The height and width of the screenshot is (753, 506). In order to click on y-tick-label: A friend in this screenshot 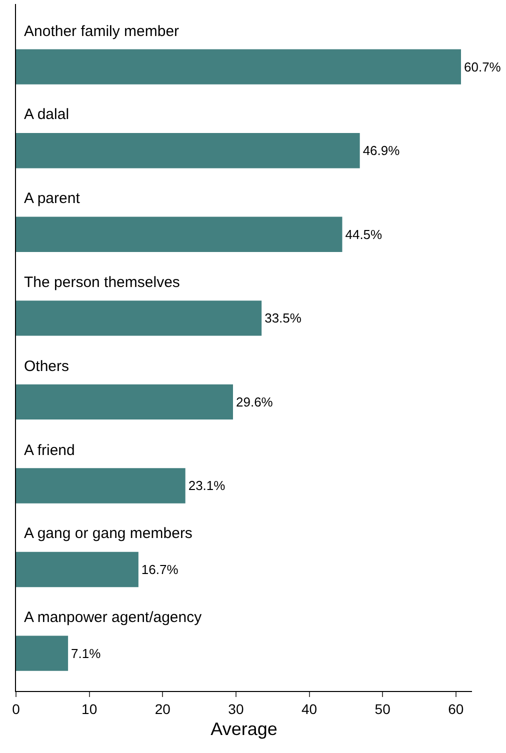, I will do `click(49, 450)`.